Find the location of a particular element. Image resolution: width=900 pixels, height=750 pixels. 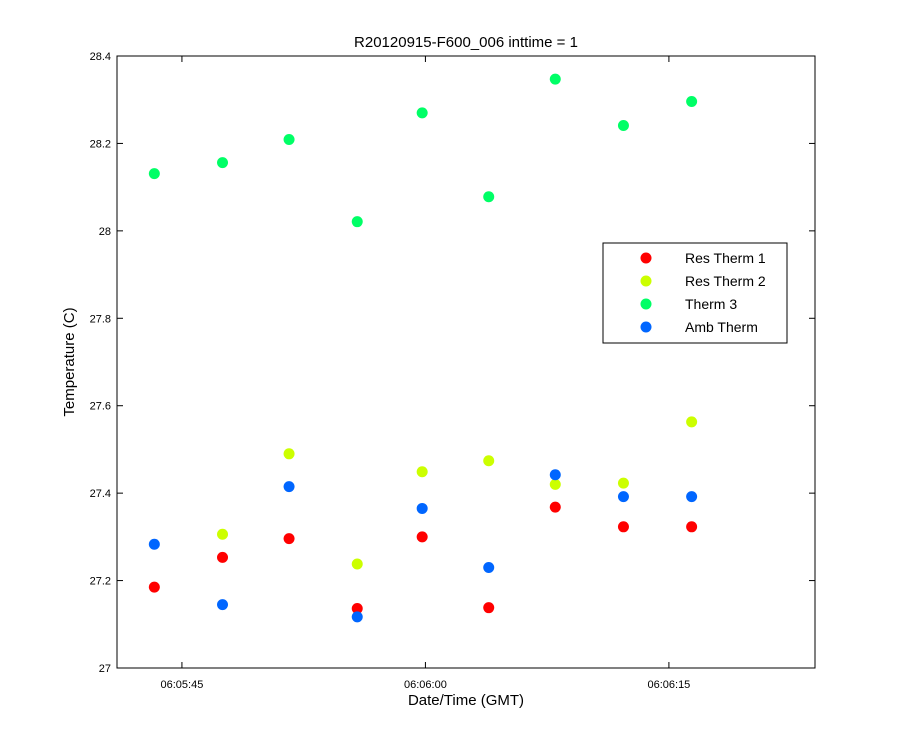

legend-label: Res Therm 1 is located at coordinates (725, 258).